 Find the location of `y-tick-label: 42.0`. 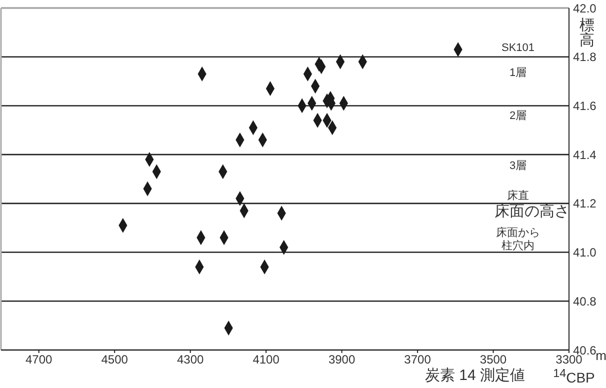

y-tick-label: 42.0 is located at coordinates (585, 8).